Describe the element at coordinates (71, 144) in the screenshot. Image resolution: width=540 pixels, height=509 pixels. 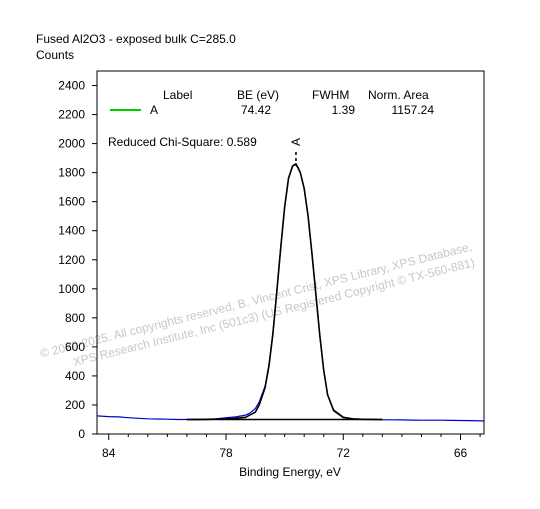
I see `y-tick-label: 2000` at that location.